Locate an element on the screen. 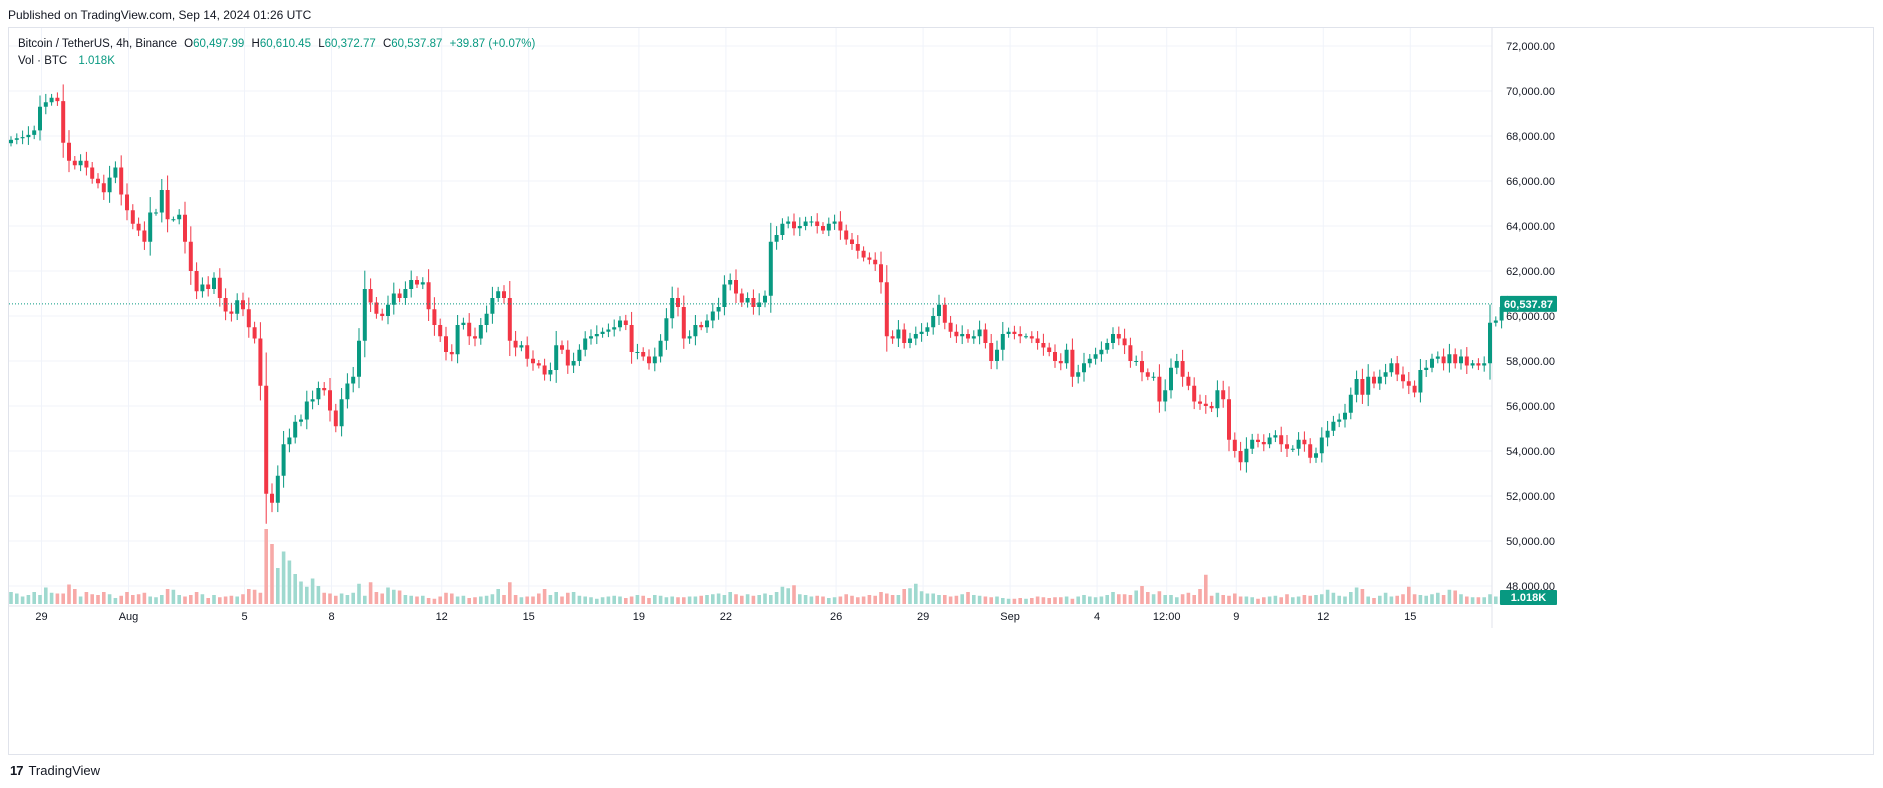 The height and width of the screenshot is (788, 1883). last-price-badge is located at coordinates (1528, 303).